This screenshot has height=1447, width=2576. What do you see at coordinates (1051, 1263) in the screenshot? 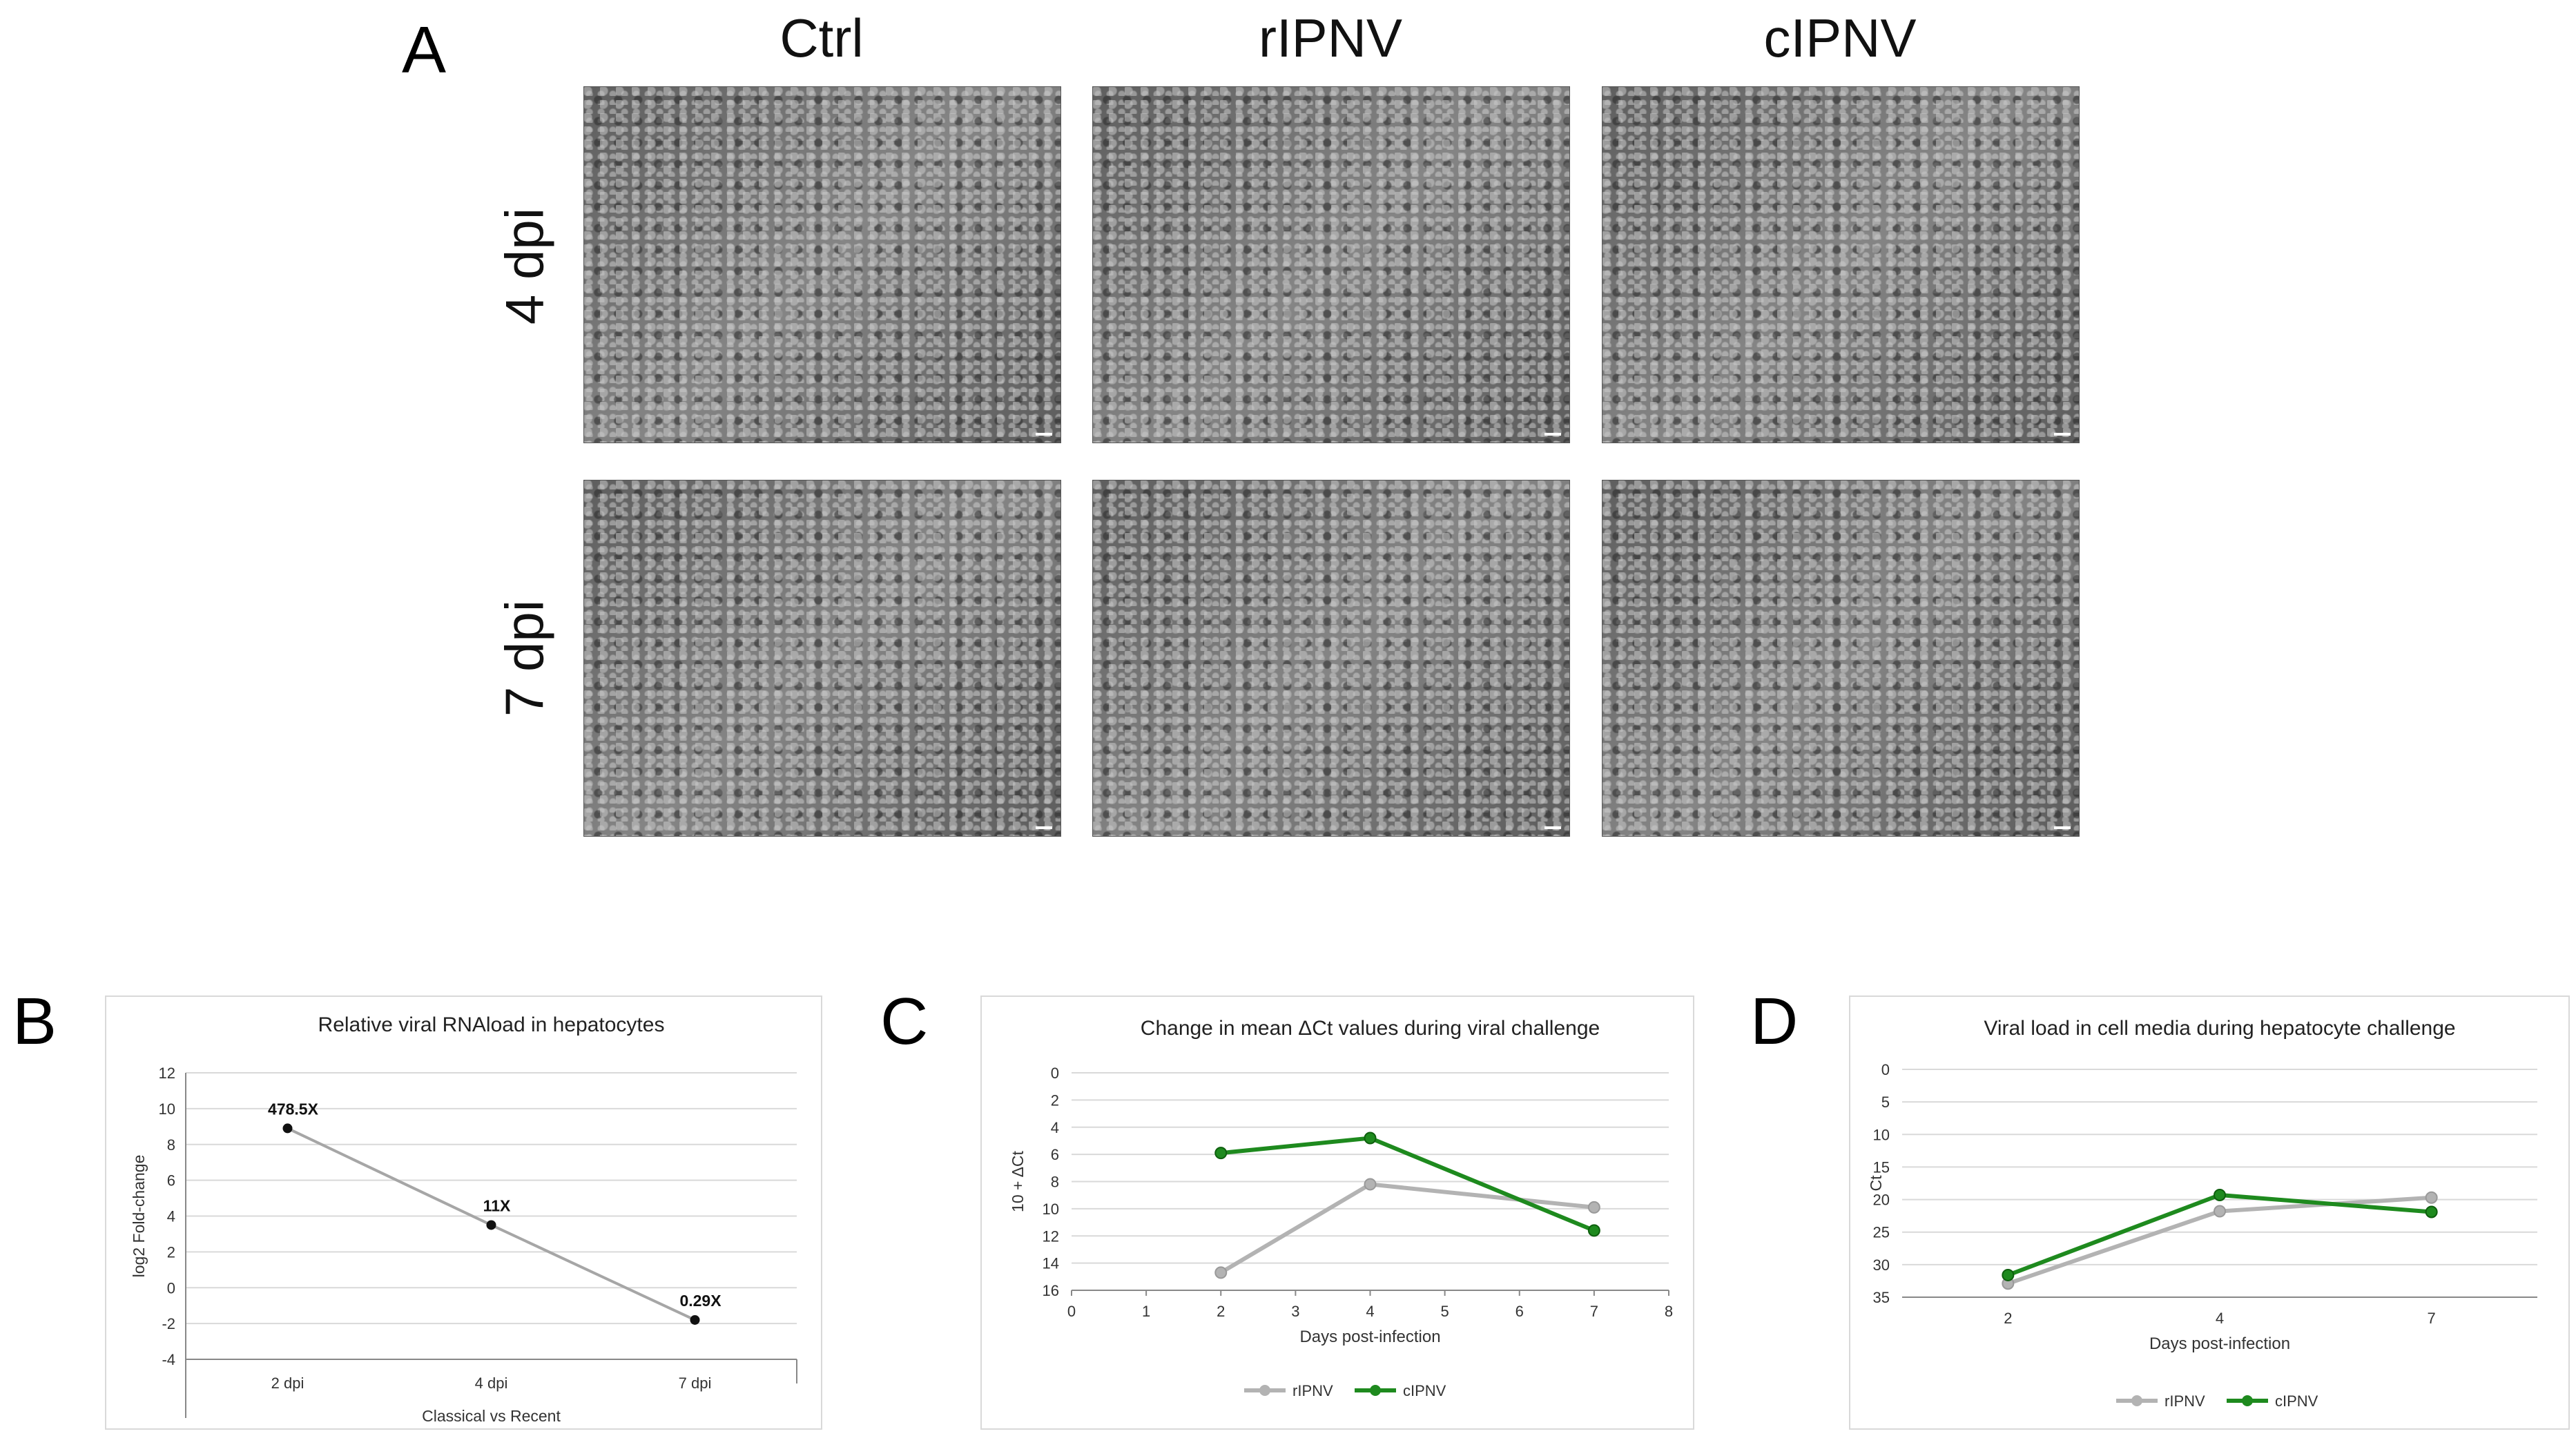
I see `y-tick-label: 14` at bounding box center [1051, 1263].